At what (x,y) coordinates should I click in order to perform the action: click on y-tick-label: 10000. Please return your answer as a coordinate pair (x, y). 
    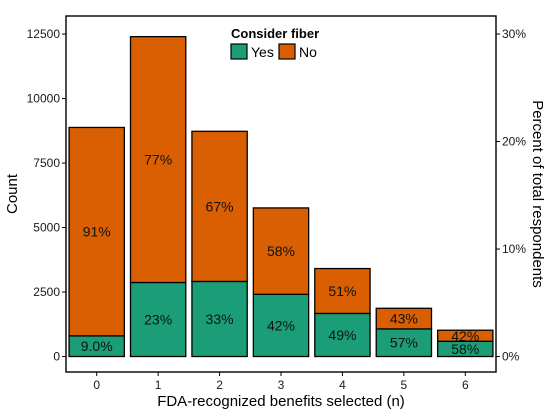
    Looking at the image, I should click on (44, 99).